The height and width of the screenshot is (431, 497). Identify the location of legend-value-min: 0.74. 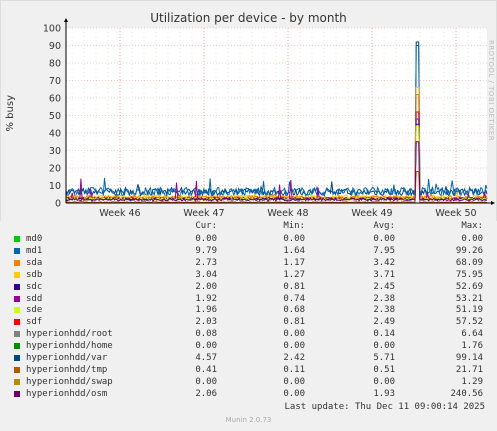
(294, 298).